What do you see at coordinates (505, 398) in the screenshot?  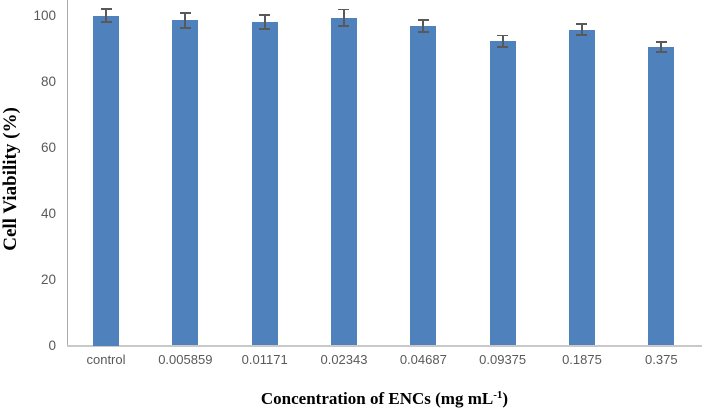 I see `x-axis-title-suffix: )` at bounding box center [505, 398].